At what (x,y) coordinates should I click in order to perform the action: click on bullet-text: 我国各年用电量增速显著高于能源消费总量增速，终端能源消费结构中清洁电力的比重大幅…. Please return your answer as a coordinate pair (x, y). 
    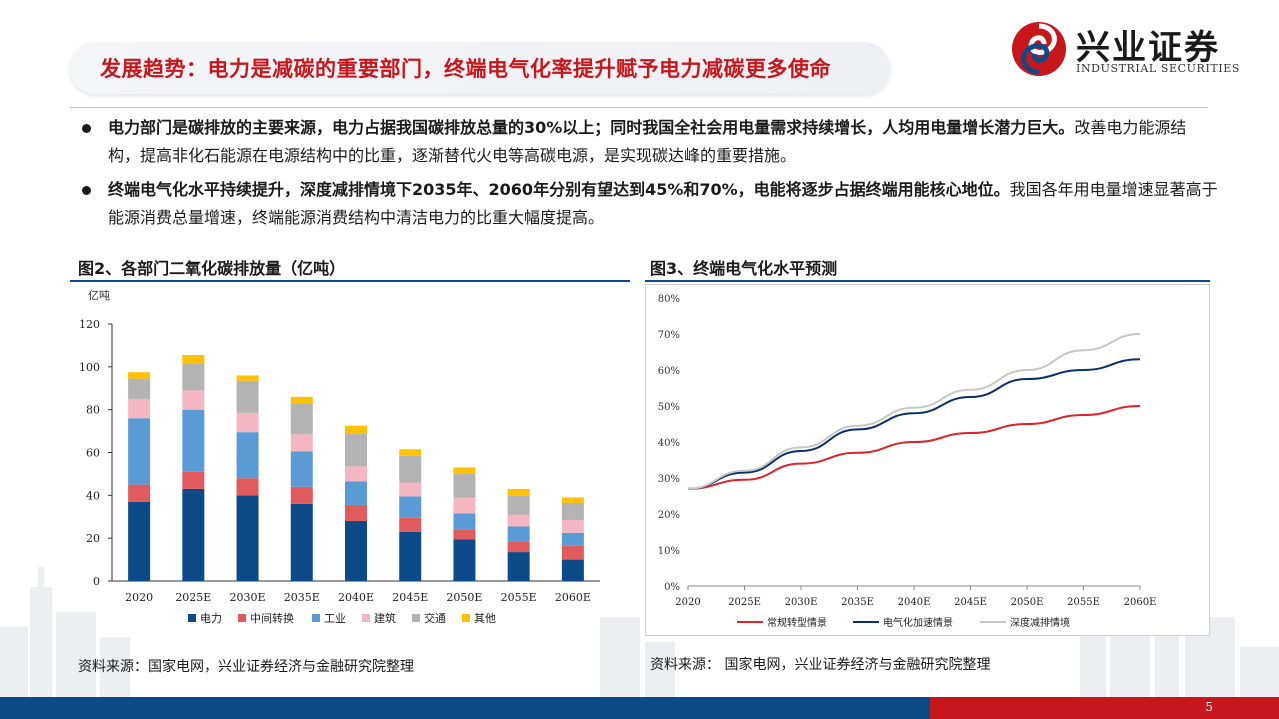
    Looking at the image, I should click on (663, 203).